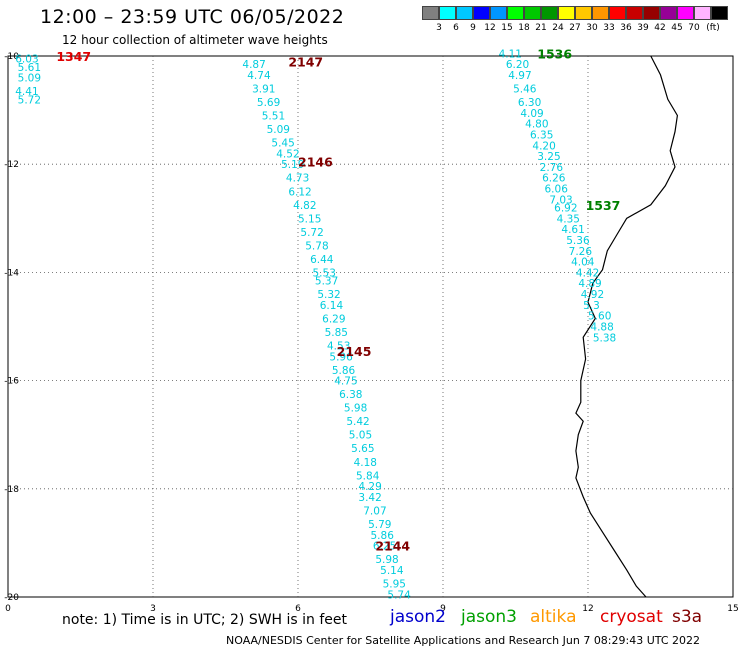 Image resolution: width=740 pixels, height=650 pixels. Describe the element at coordinates (341, 357) in the screenshot. I see `wave-height-value: 5.96` at that location.